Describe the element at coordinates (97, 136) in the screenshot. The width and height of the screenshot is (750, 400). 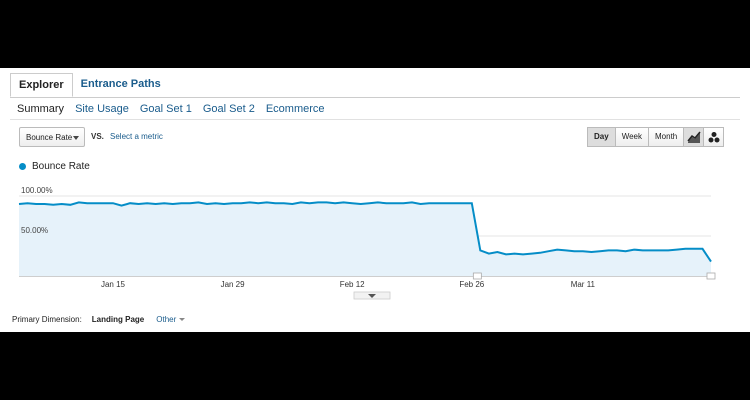
I see `vs-label: VS.` at that location.